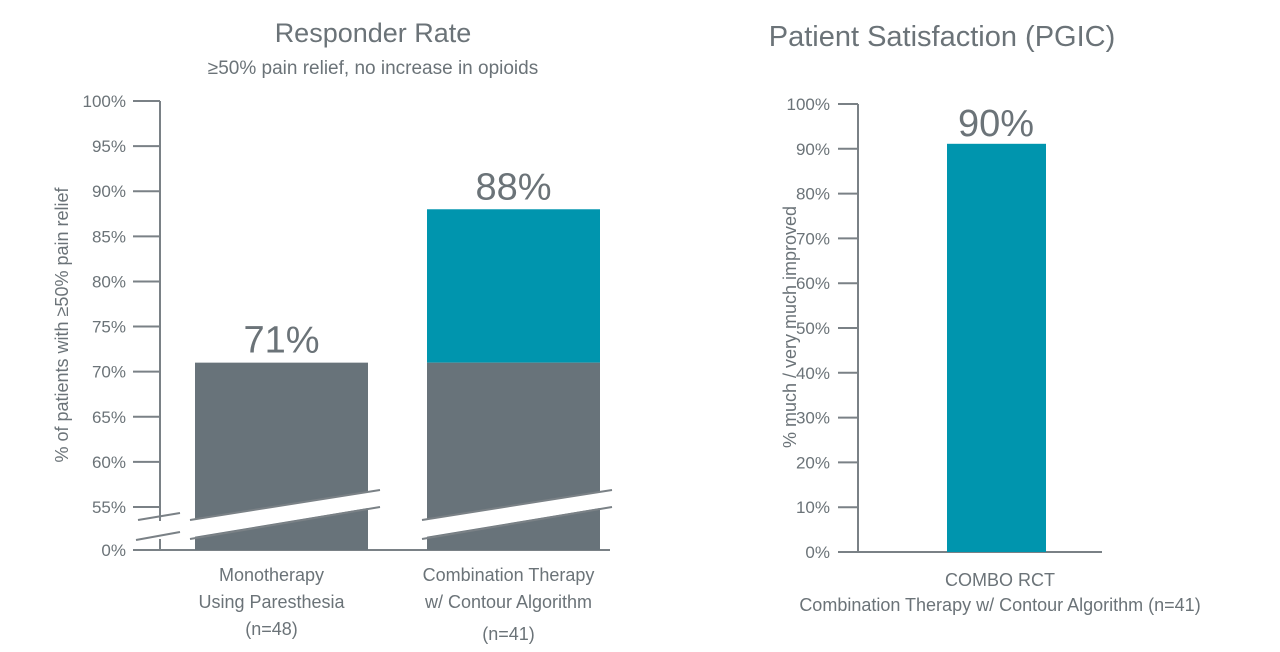  I want to click on right-ytick-label: 70%, so click(813, 238).